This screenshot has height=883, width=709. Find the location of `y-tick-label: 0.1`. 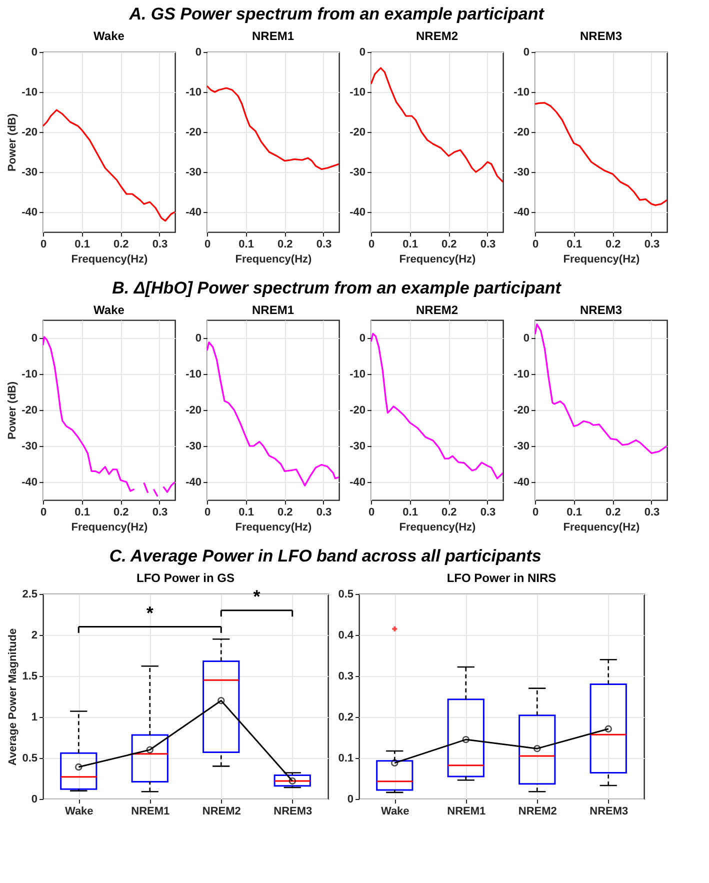

y-tick-label: 0.1 is located at coordinates (346, 758).